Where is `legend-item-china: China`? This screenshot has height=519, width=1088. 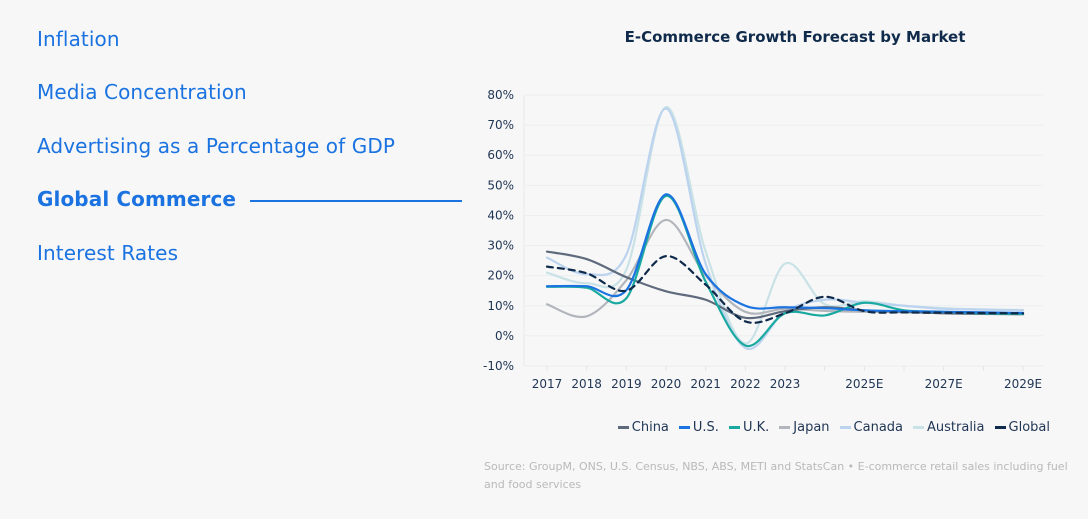 legend-item-china: China is located at coordinates (643, 427).